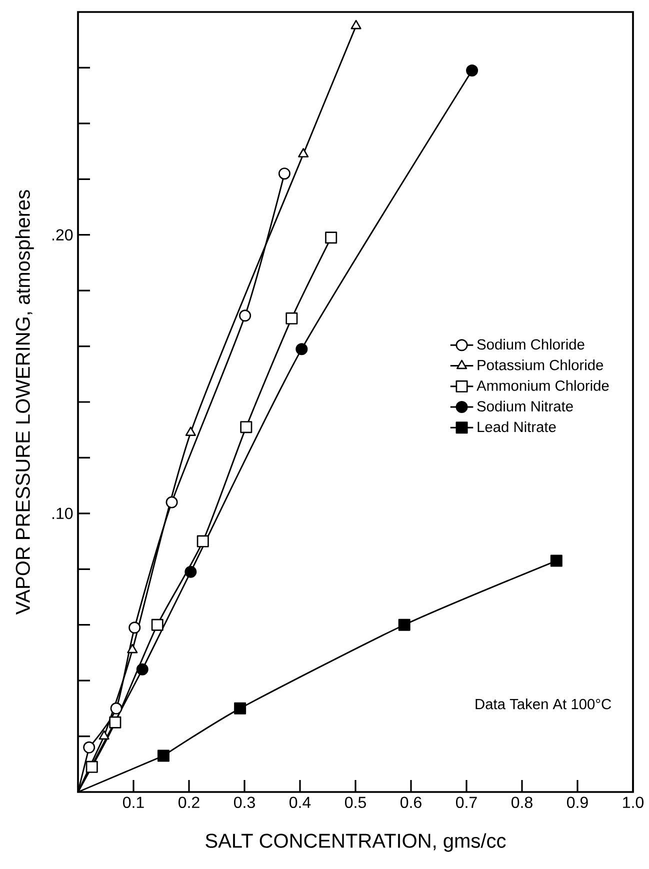 This screenshot has width=649, height=869. What do you see at coordinates (300, 802) in the screenshot?
I see `x-tick-label: 0.4` at bounding box center [300, 802].